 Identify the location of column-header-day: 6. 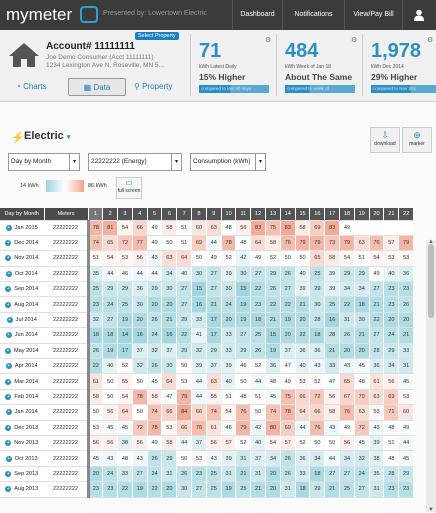
(169, 214).